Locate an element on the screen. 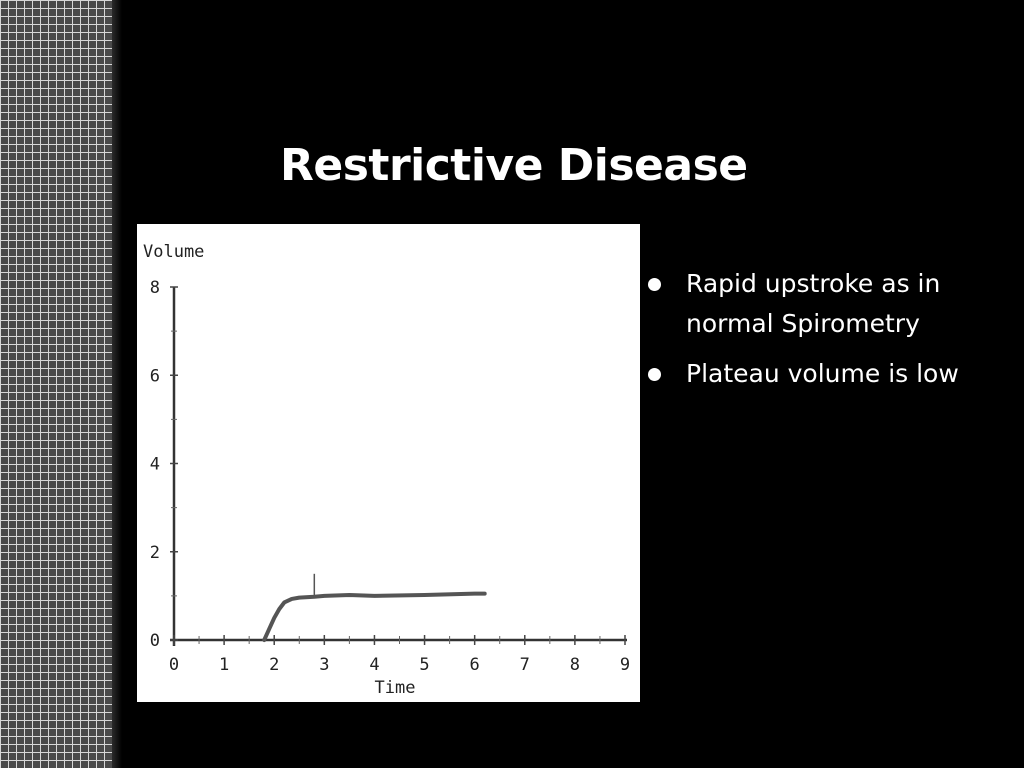  y-axis-title: Volume is located at coordinates (173, 252).